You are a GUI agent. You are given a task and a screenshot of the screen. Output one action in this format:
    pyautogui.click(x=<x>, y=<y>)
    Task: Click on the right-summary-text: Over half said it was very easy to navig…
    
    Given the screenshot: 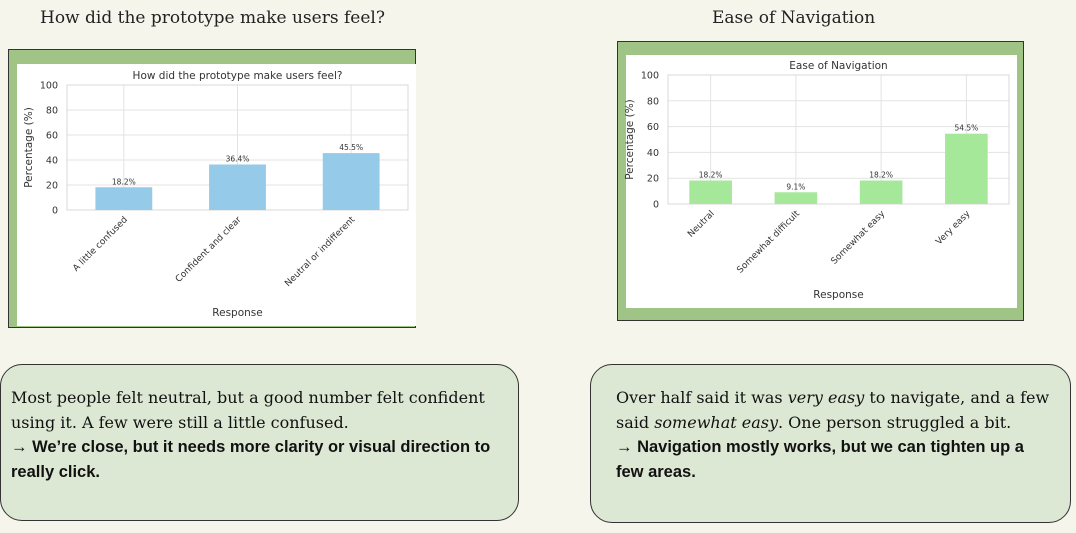 What is the action you would take?
    pyautogui.click(x=833, y=410)
    